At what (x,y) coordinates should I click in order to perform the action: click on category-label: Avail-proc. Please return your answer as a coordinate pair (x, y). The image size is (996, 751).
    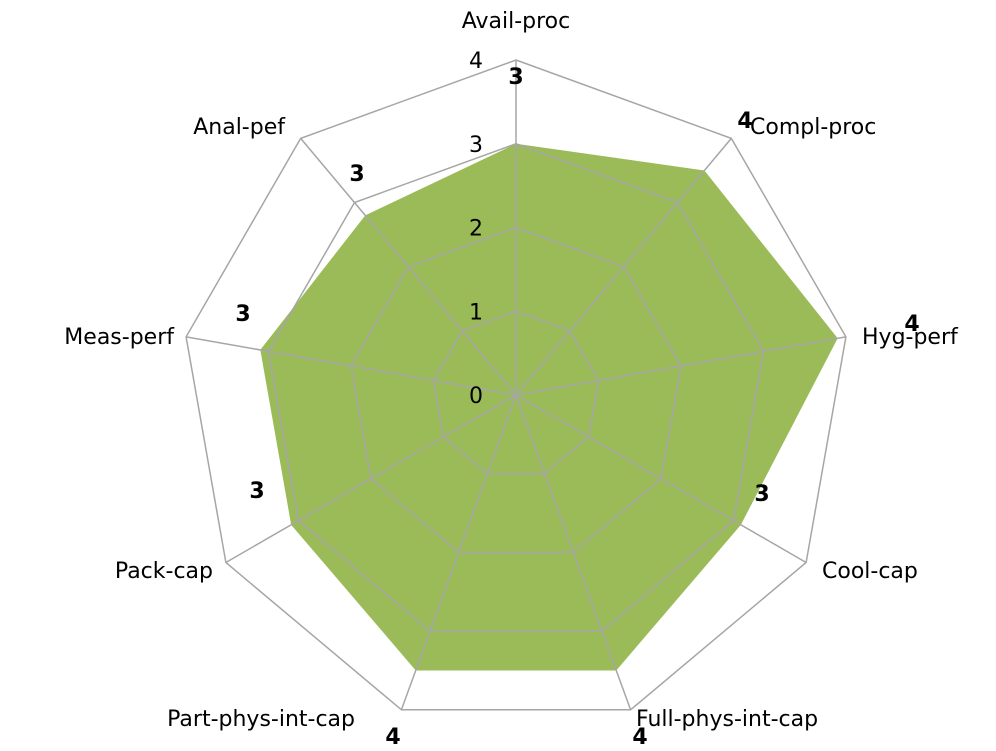
    Looking at the image, I should click on (516, 21).